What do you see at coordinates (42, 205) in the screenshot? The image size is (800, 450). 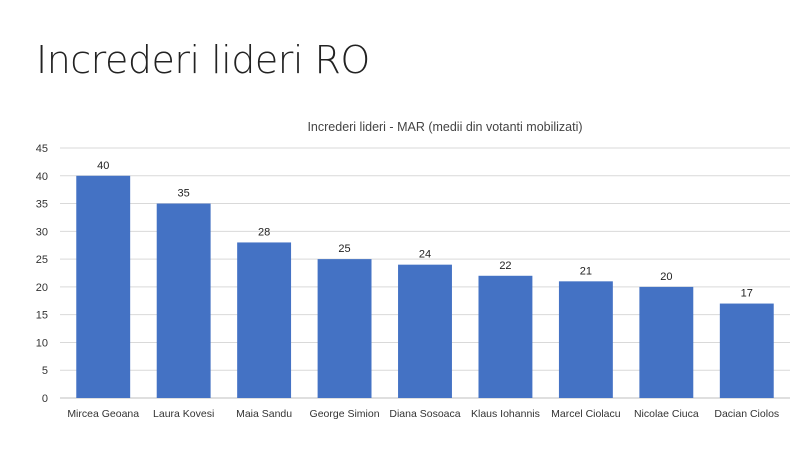 I see `y-tick-label: 35` at bounding box center [42, 205].